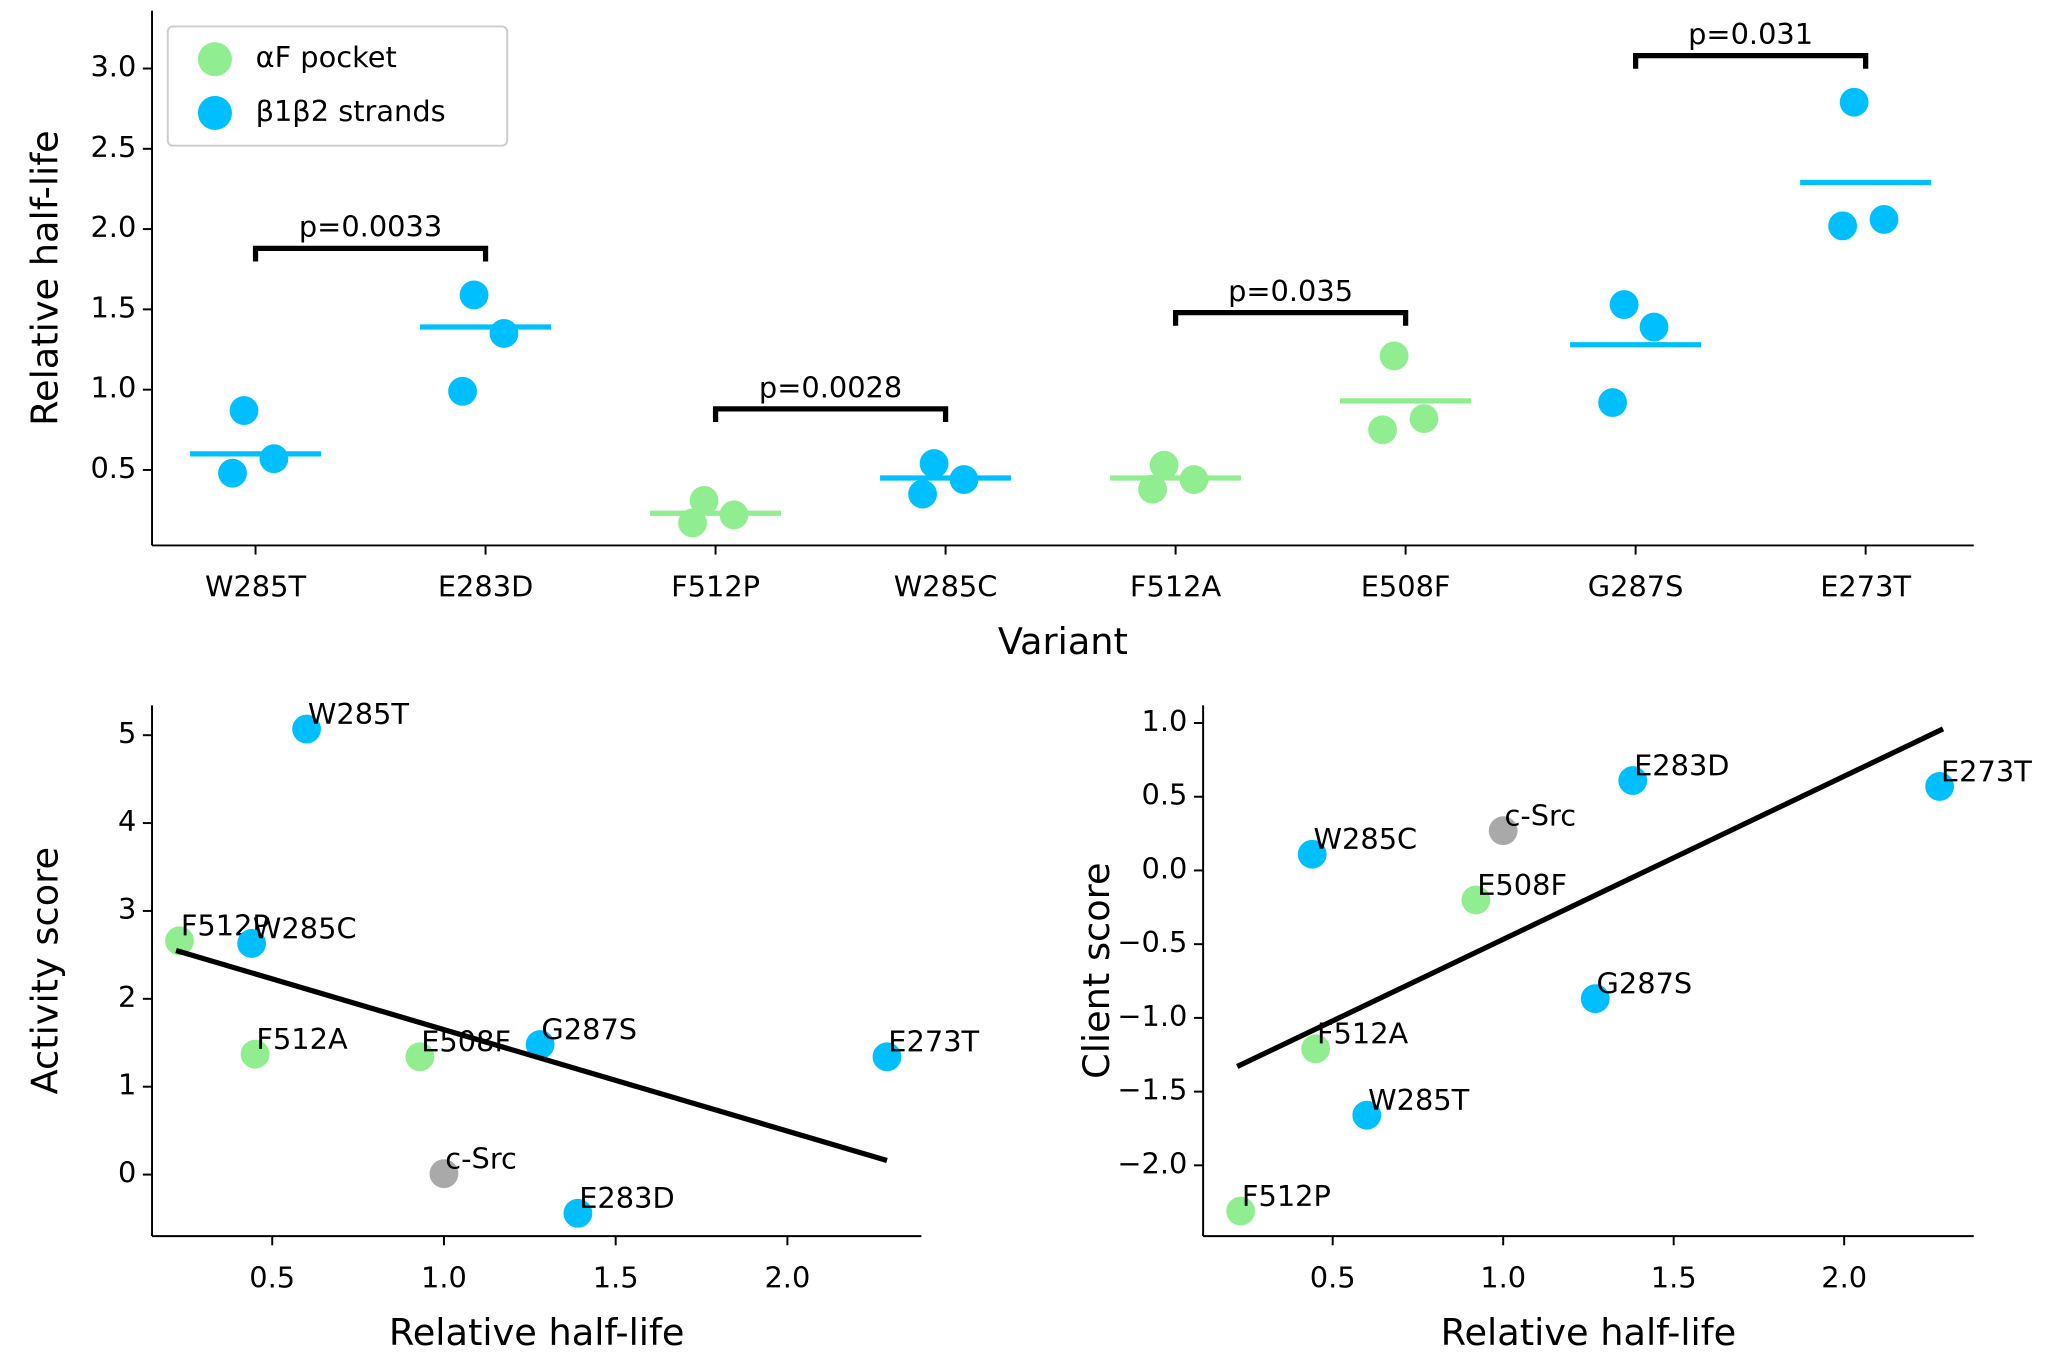 The width and height of the screenshot is (2055, 1370). What do you see at coordinates (787, 1277) in the screenshot?
I see `x-tick-label: 2.0` at bounding box center [787, 1277].